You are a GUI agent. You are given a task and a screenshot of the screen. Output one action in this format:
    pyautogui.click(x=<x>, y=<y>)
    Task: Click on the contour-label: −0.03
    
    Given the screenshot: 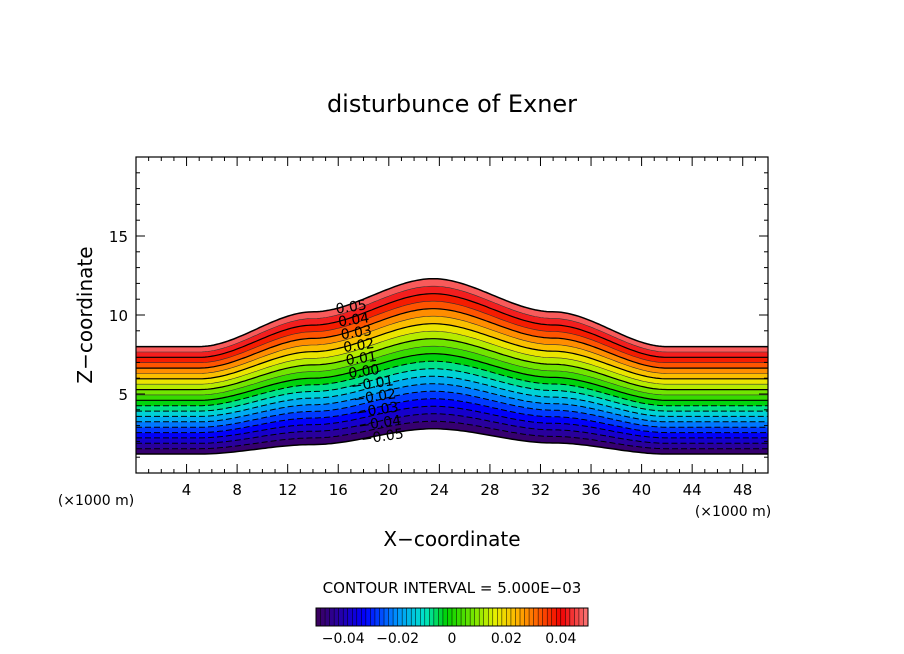 What is the action you would take?
    pyautogui.click(x=377, y=410)
    